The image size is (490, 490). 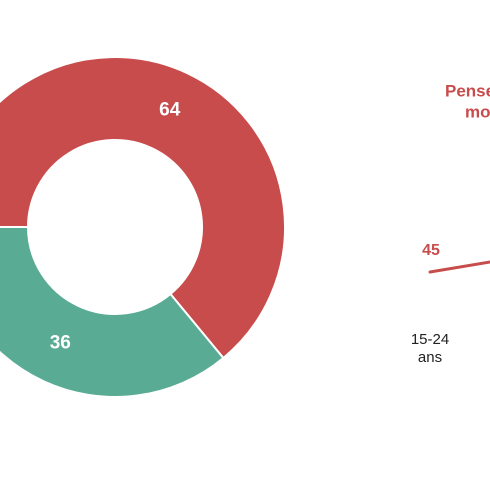 What do you see at coordinates (170, 110) in the screenshot?
I see `slice-label: 64` at bounding box center [170, 110].